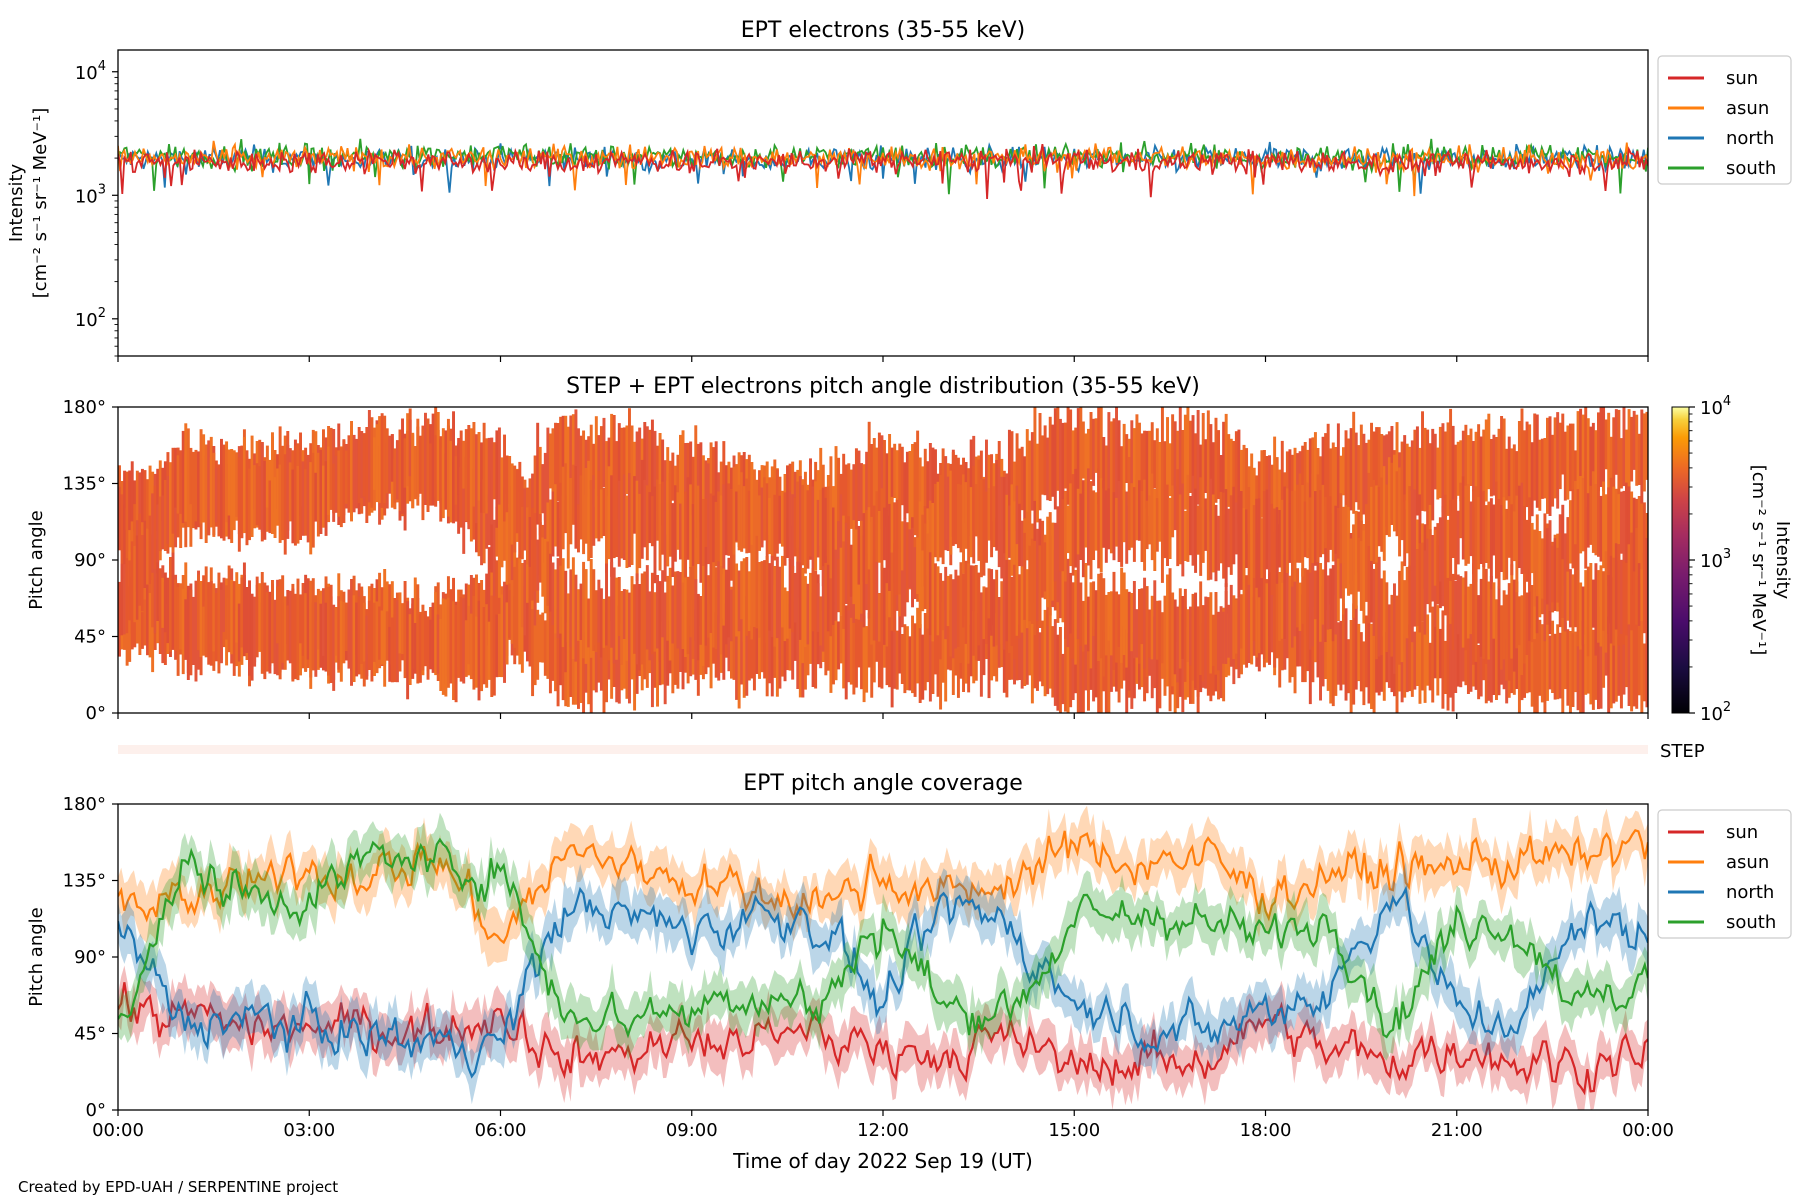 Image resolution: width=1800 pixels, height=1200 pixels. Describe the element at coordinates (883, 886) in the screenshot. I see `coverage-band-asun` at that location.